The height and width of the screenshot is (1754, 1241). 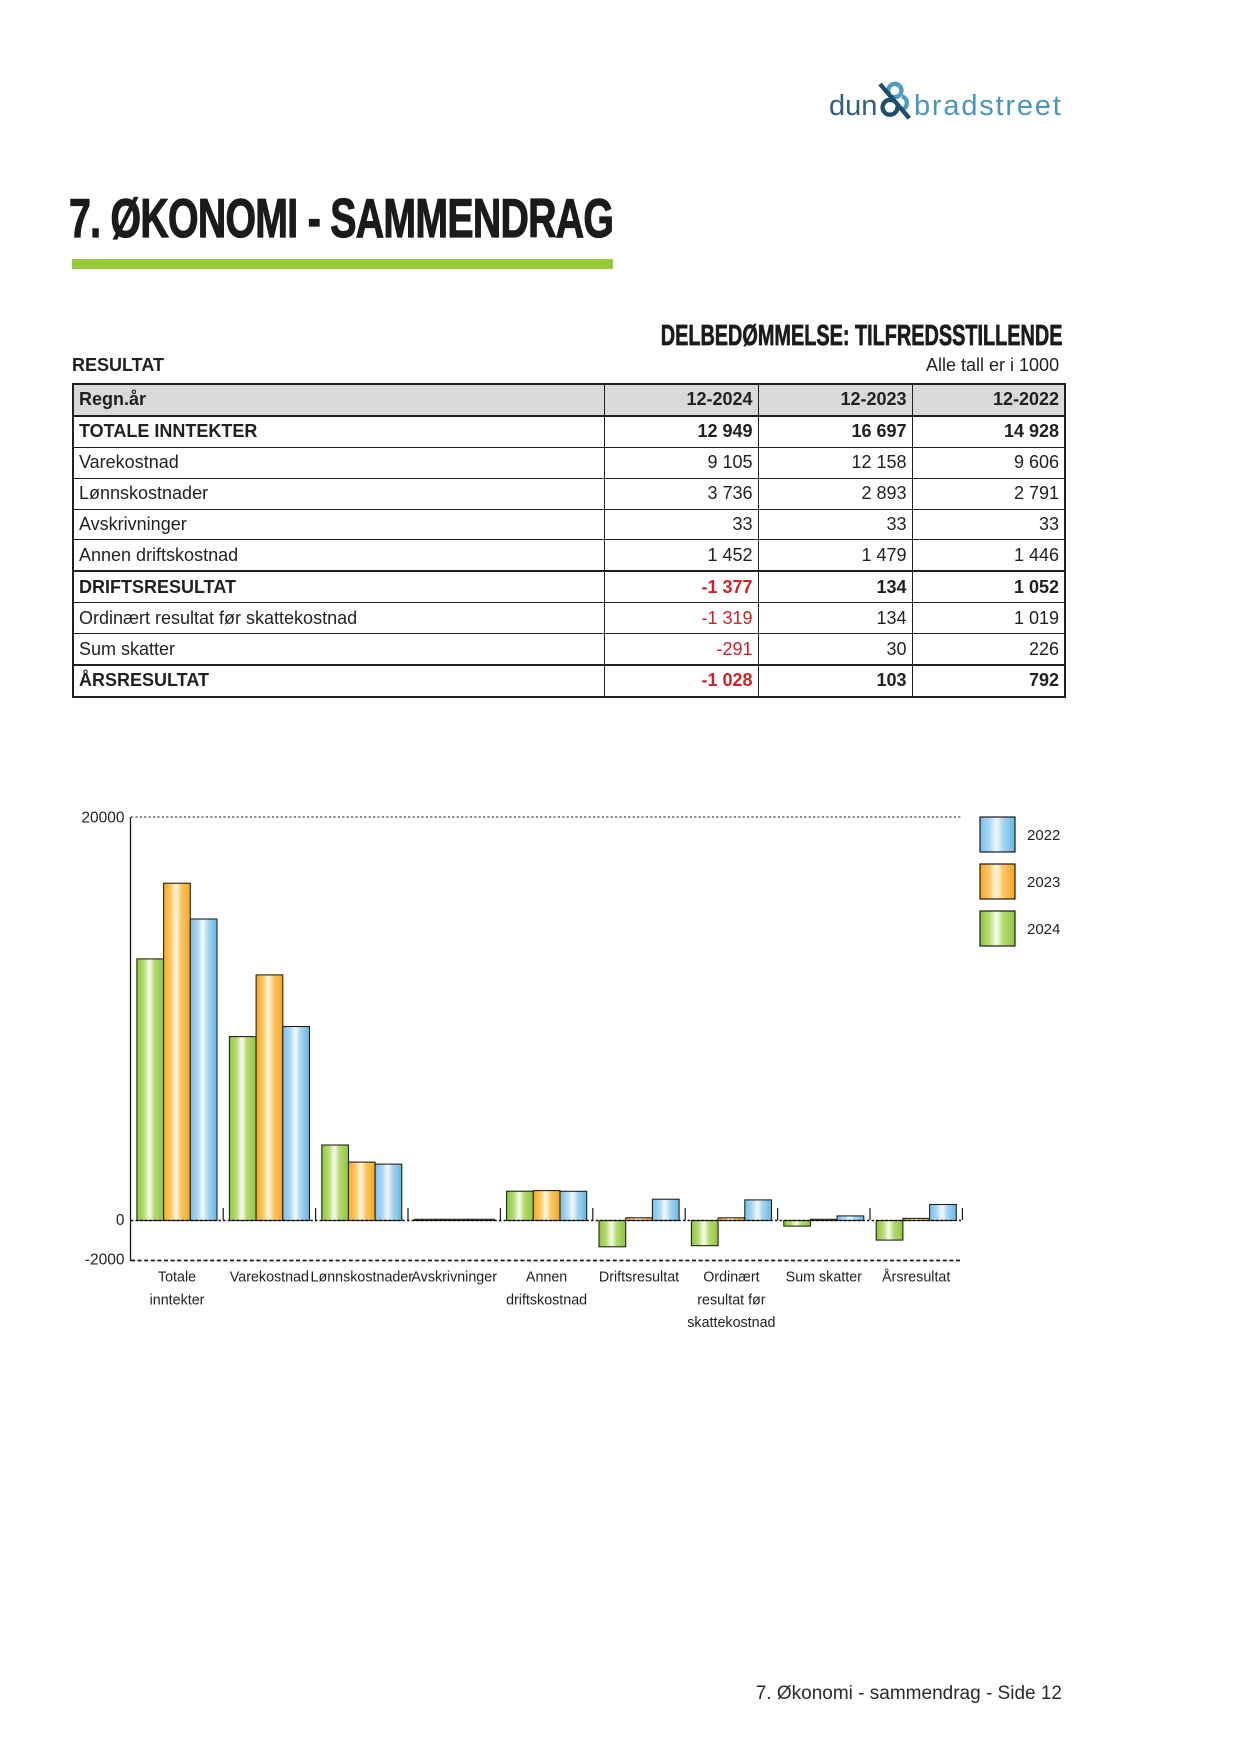 I want to click on svg-text: Avskrivninger, so click(x=454, y=1278).